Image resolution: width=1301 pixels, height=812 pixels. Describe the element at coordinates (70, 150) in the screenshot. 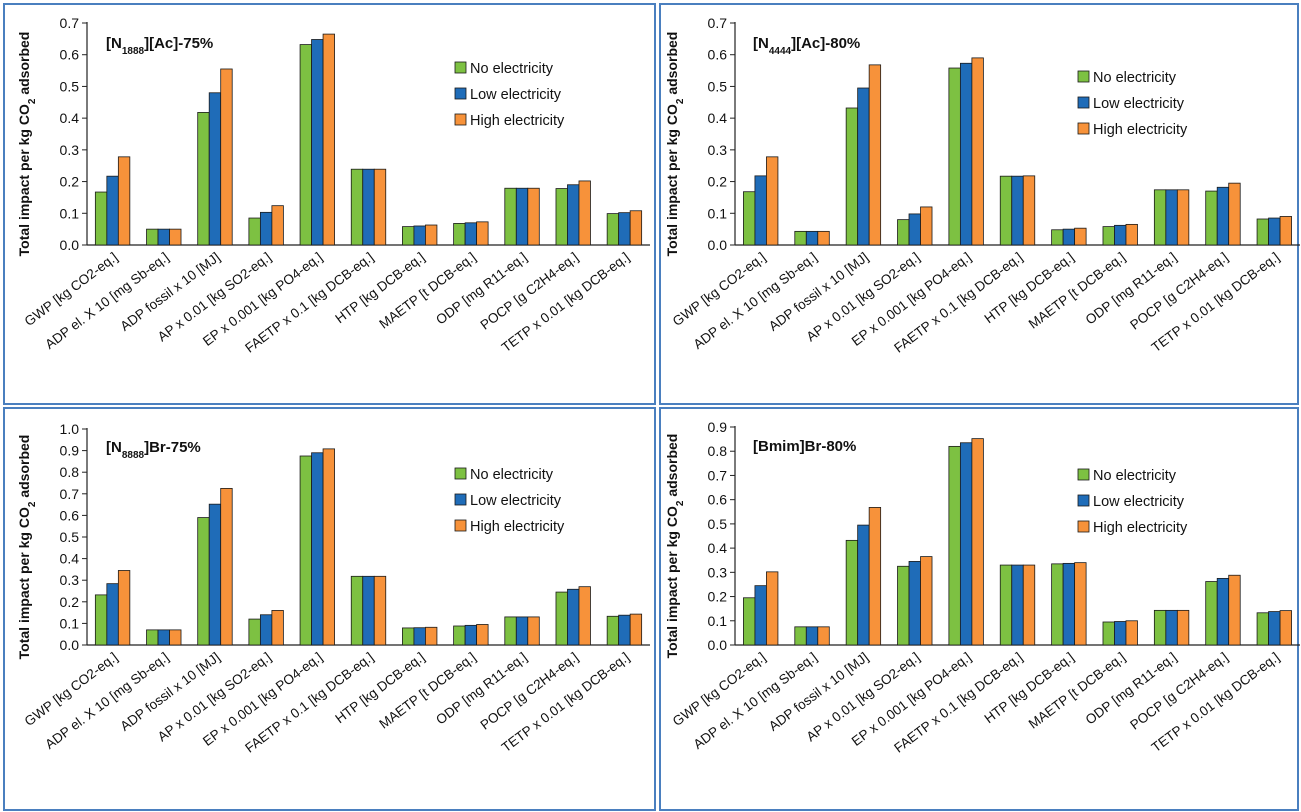

I see `y-tick-label: 0.3` at that location.